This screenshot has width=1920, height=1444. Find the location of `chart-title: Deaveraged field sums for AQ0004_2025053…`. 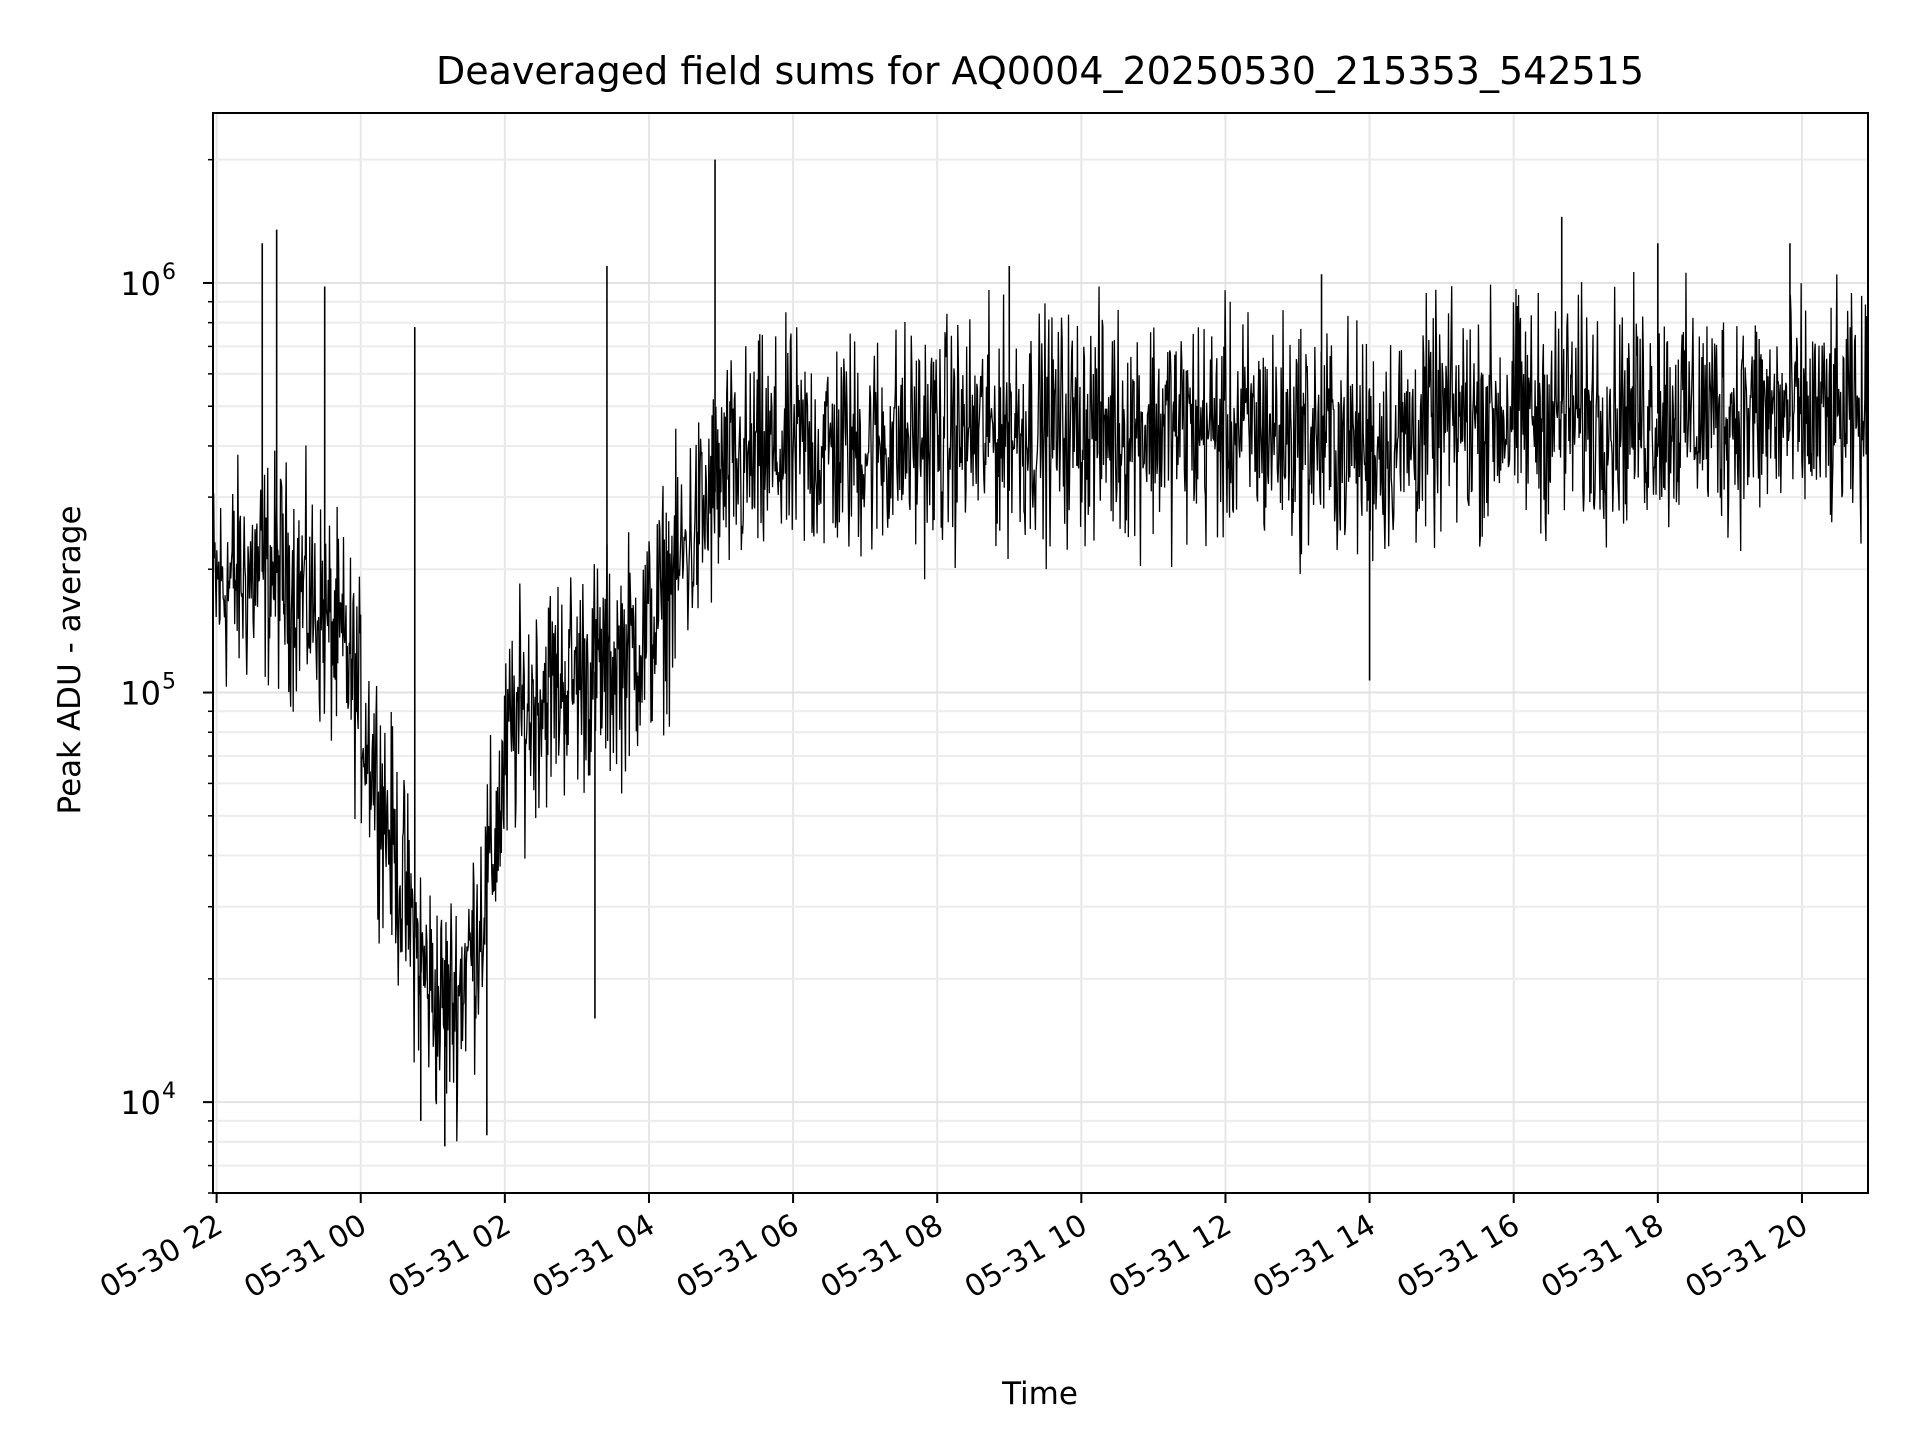

chart-title: Deaveraged field sums for AQ0004_2025053… is located at coordinates (1040, 71).